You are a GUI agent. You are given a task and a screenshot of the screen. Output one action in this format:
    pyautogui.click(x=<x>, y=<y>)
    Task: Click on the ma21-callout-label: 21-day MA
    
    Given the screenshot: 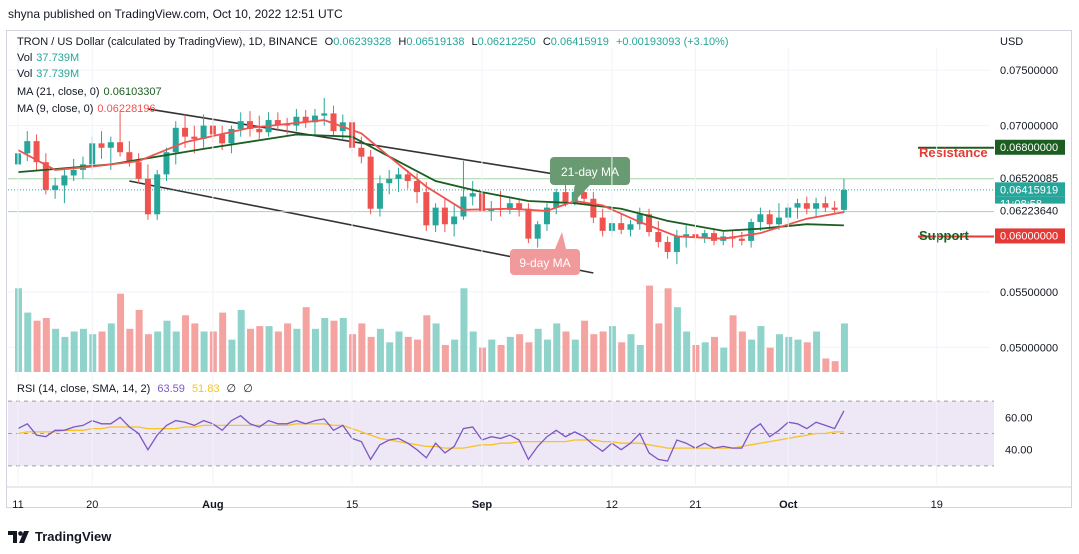 What is the action you would take?
    pyautogui.click(x=590, y=172)
    